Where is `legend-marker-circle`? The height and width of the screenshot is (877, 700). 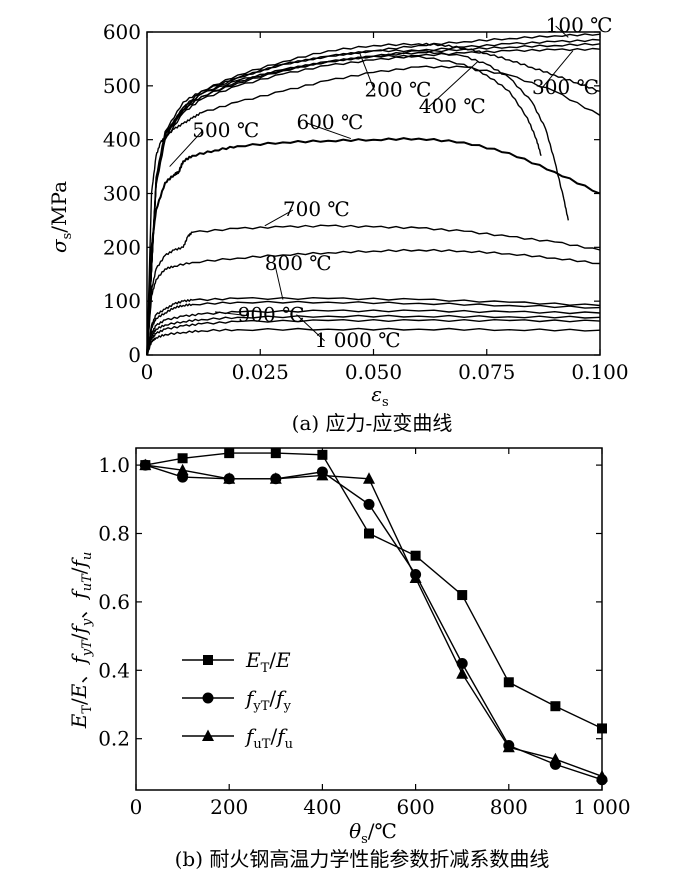 legend-marker-circle is located at coordinates (208, 698).